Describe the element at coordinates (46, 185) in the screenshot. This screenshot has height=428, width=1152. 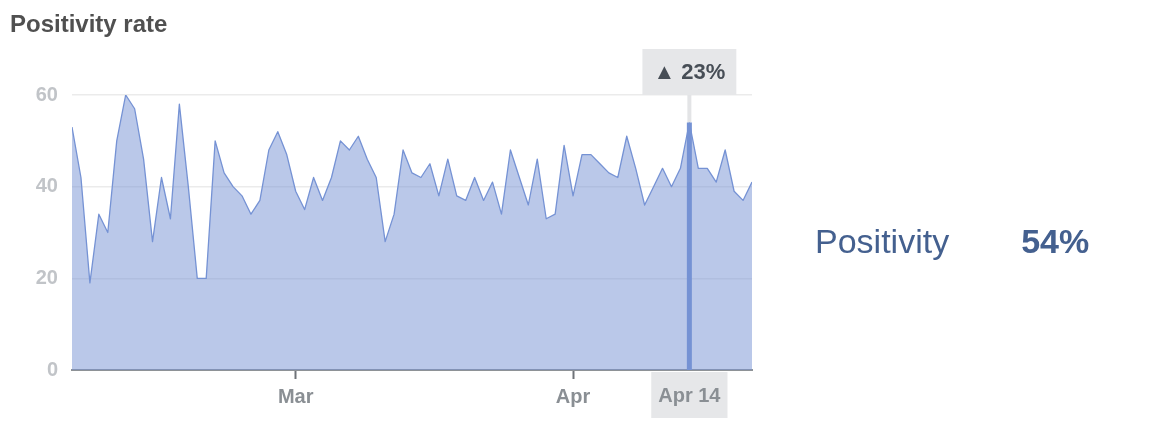
I see `y-tick-label: 40` at that location.